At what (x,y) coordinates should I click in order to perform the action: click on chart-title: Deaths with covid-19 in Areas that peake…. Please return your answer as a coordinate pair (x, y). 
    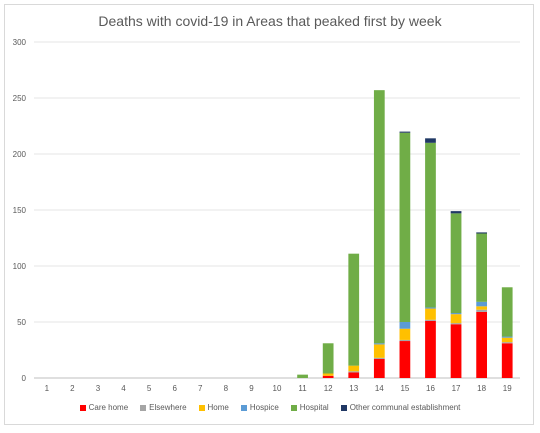
    Looking at the image, I should click on (270, 21).